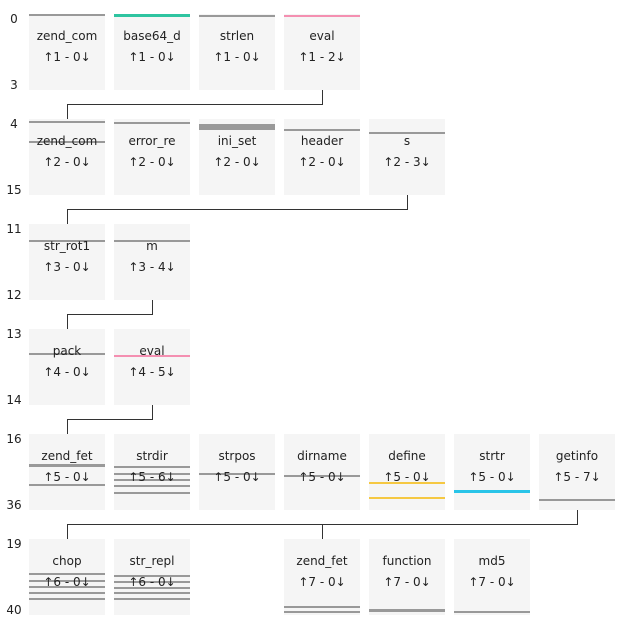  What do you see at coordinates (152, 477) in the screenshot?
I see `call-counts: ↑5 - 6↓` at bounding box center [152, 477].